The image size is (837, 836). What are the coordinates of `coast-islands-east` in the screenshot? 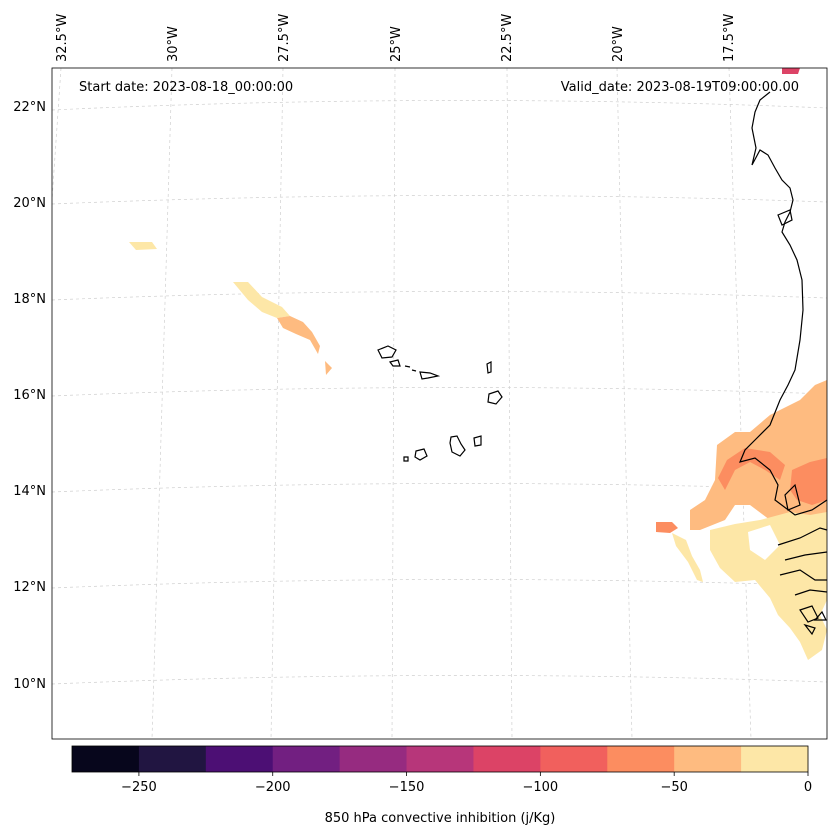 It's located at (813, 620).